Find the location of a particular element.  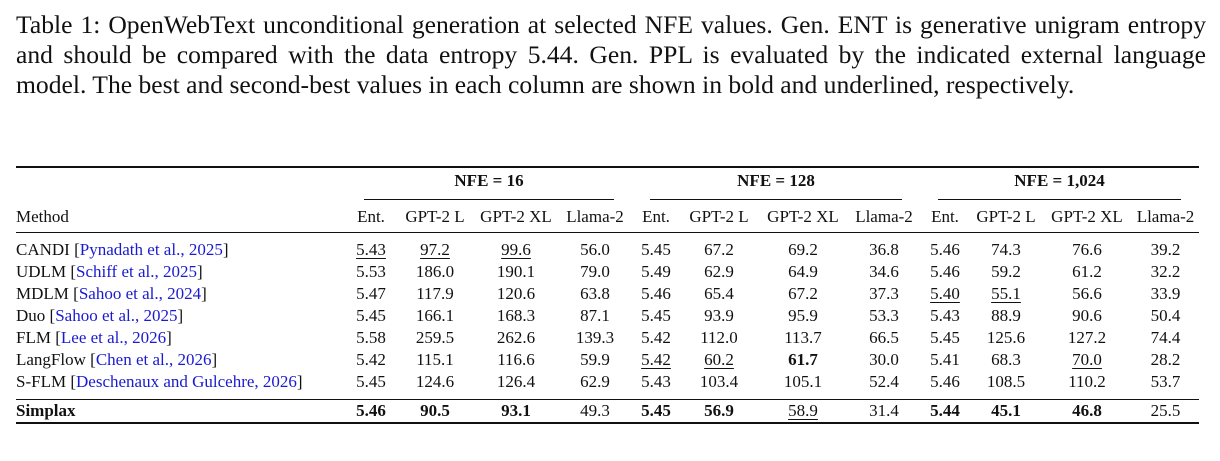

value-cell: 5.58 is located at coordinates (371, 337).